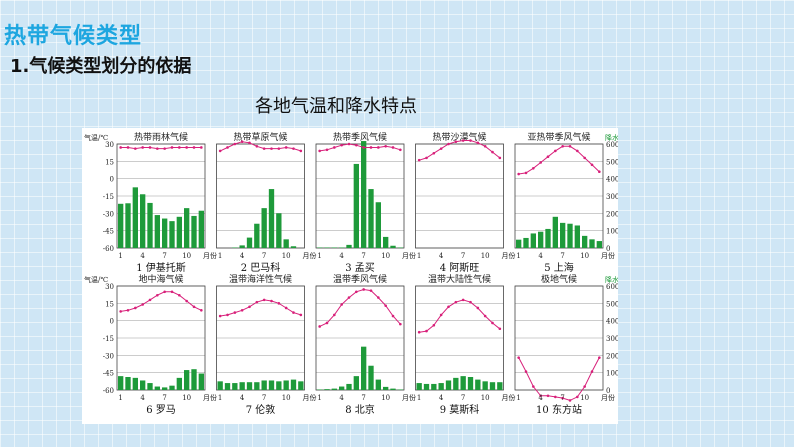  Describe the element at coordinates (108, 356) in the screenshot. I see `temp-tick: -30` at that location.